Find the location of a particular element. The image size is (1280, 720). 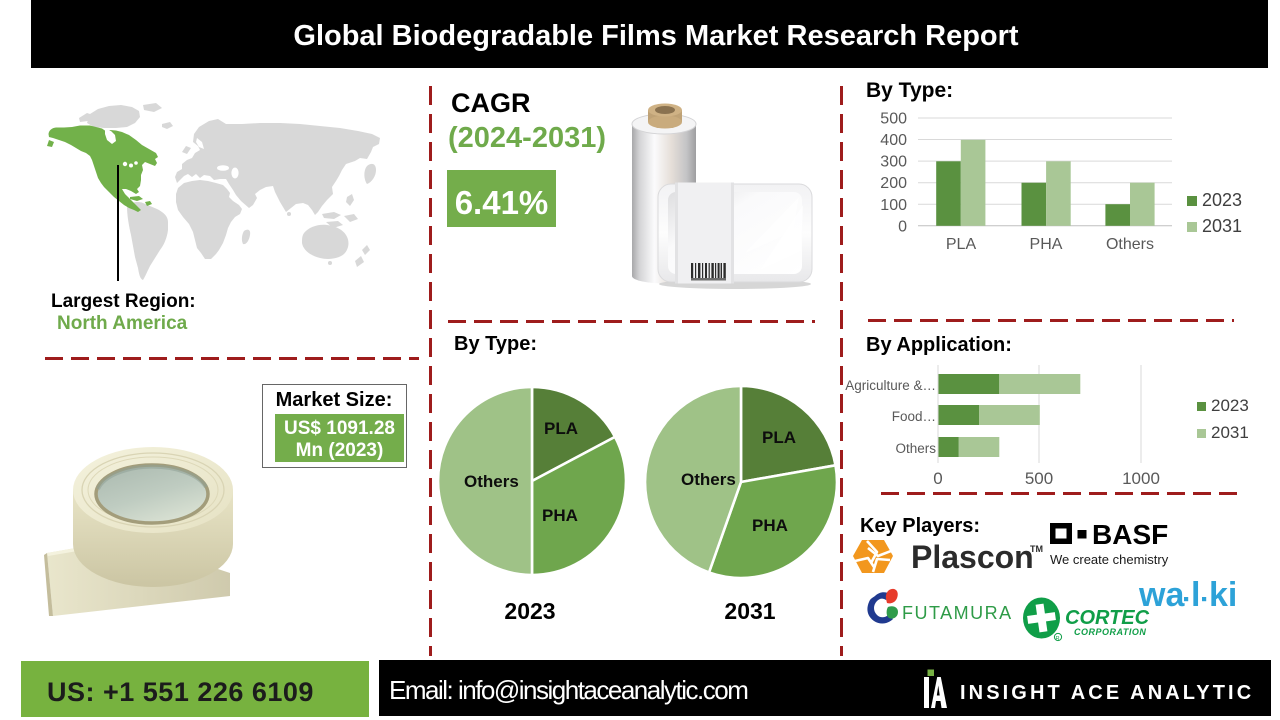

svg-text: TM is located at coordinates (1036, 549).